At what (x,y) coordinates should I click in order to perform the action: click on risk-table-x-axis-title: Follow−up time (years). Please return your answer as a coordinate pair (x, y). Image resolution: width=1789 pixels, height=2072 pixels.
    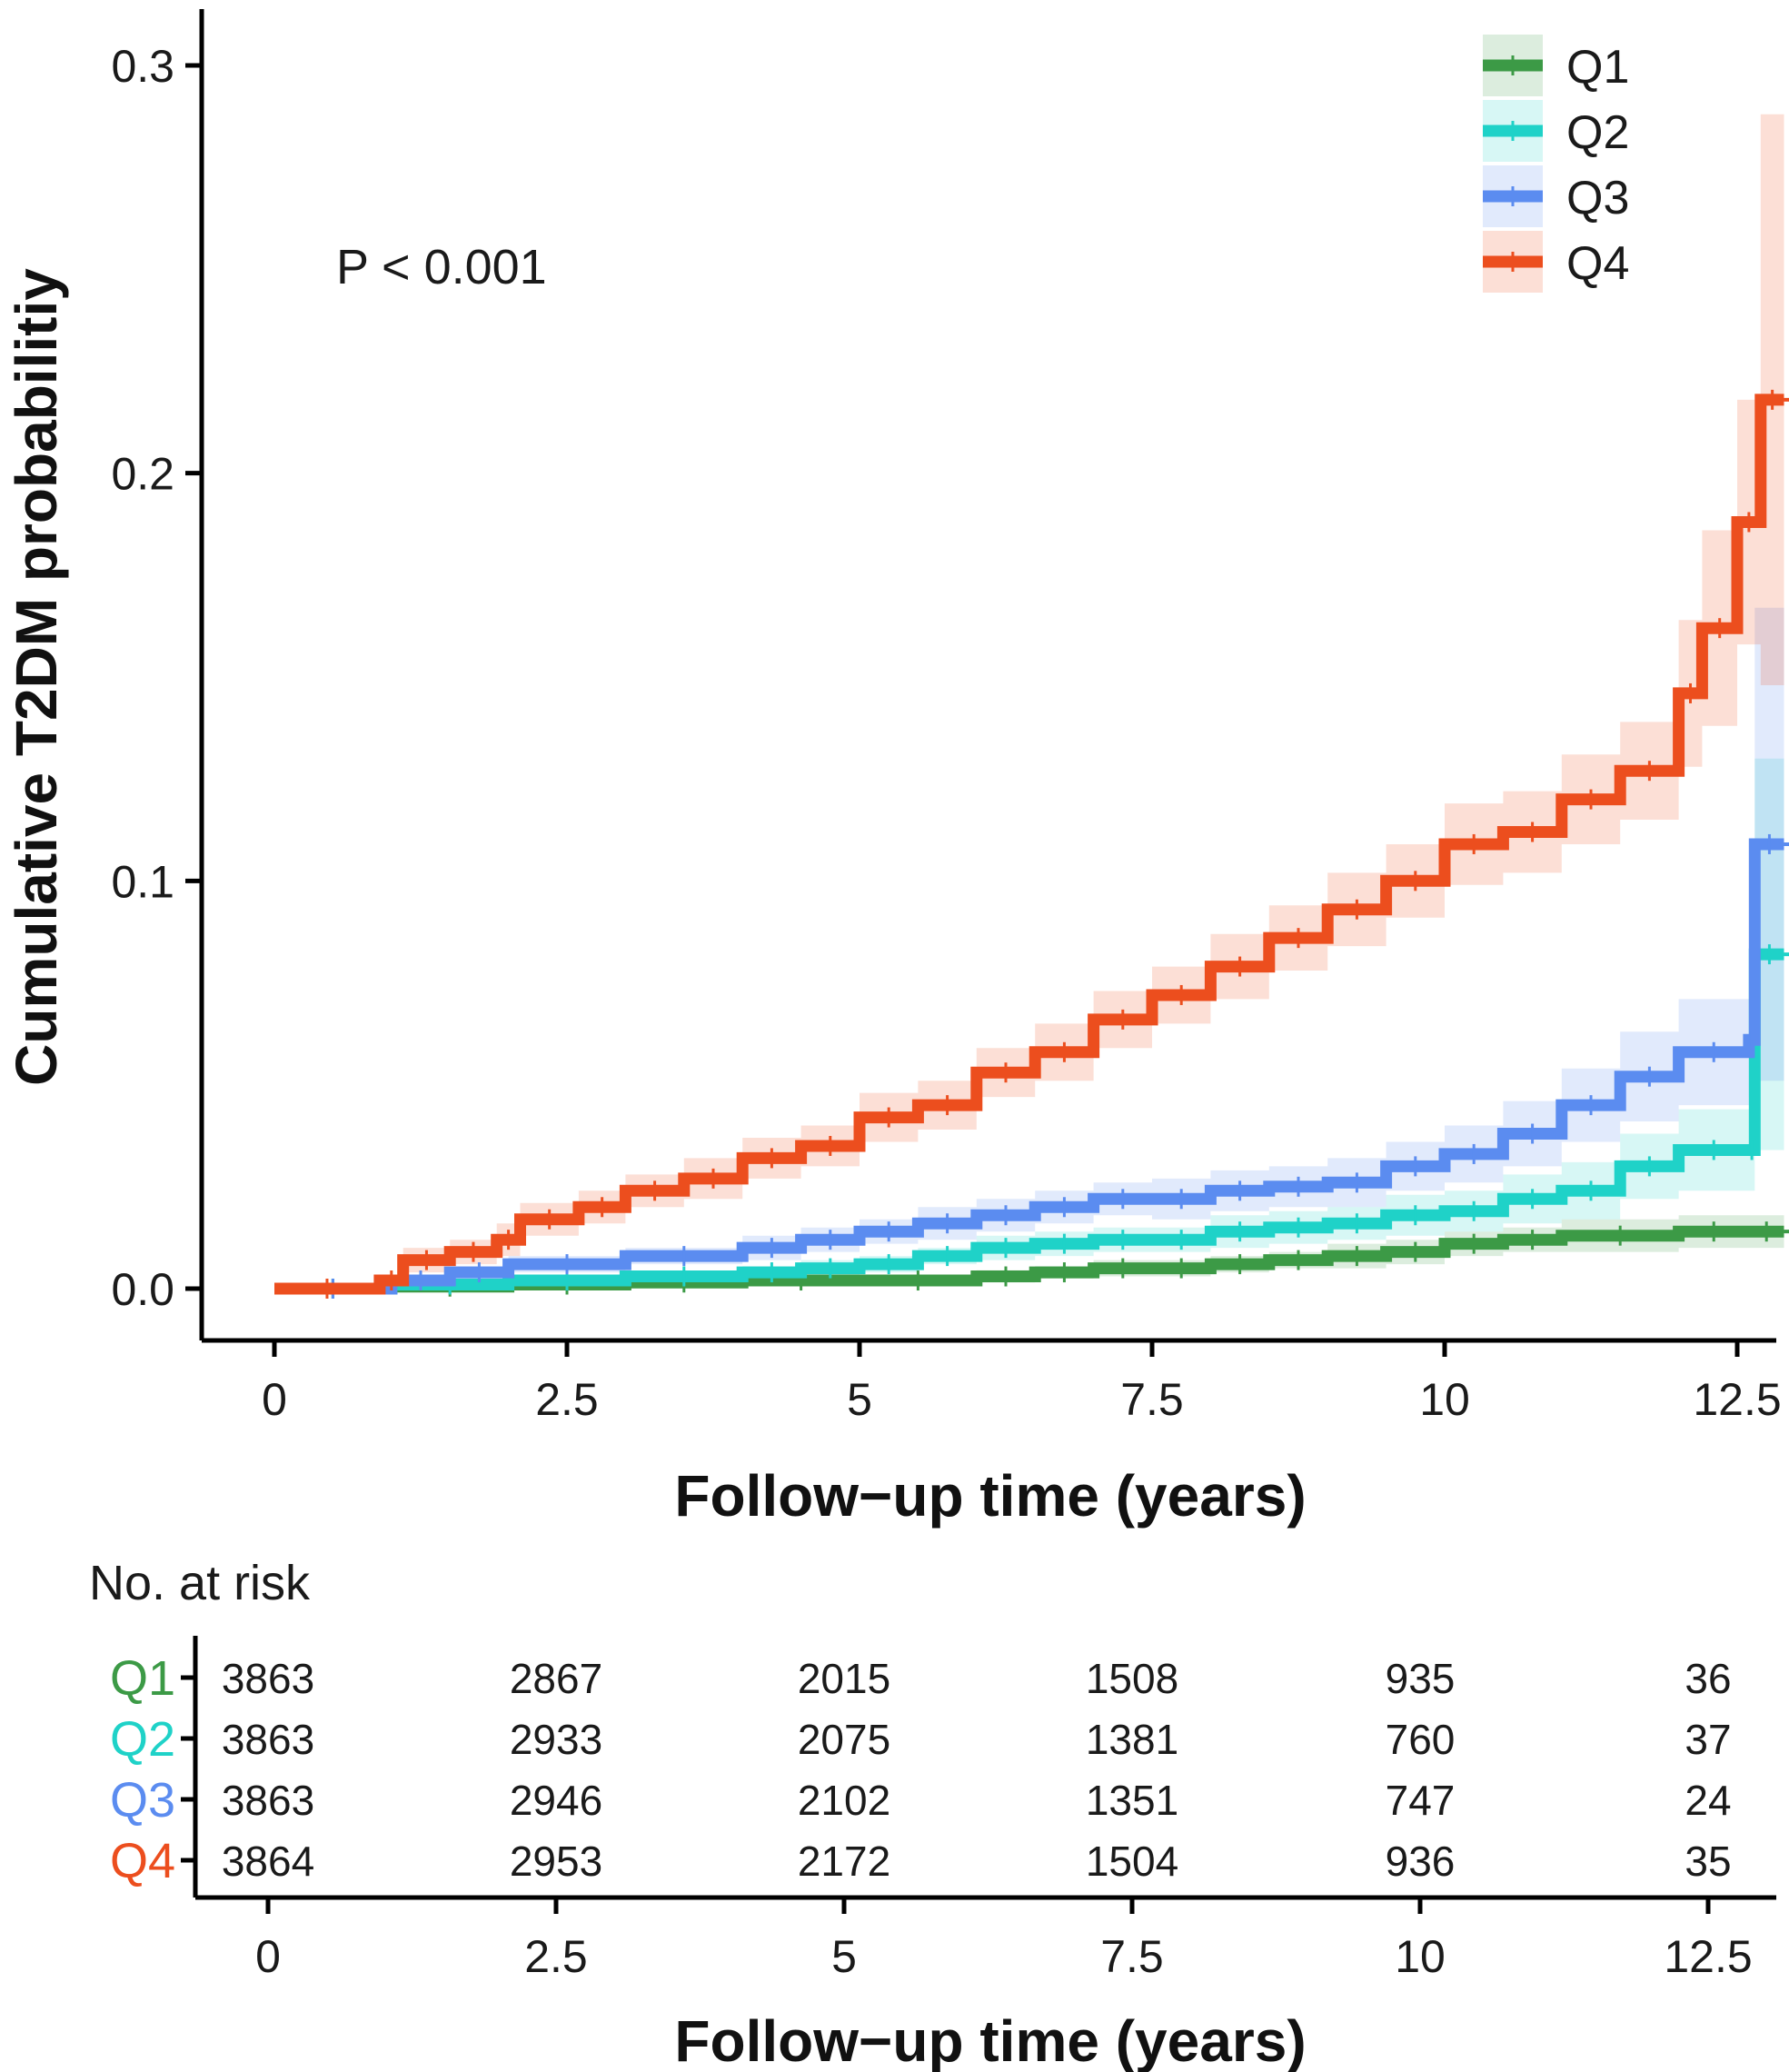
    Looking at the image, I should click on (990, 2040).